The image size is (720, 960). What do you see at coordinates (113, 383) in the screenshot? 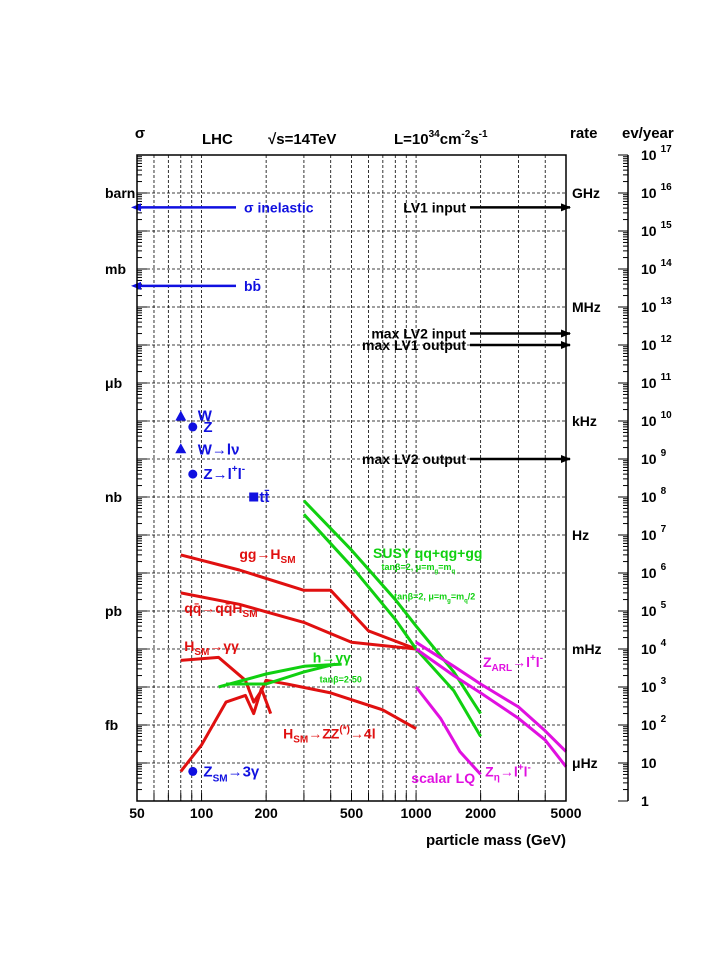
I see `y-left-label: μb` at bounding box center [113, 383].